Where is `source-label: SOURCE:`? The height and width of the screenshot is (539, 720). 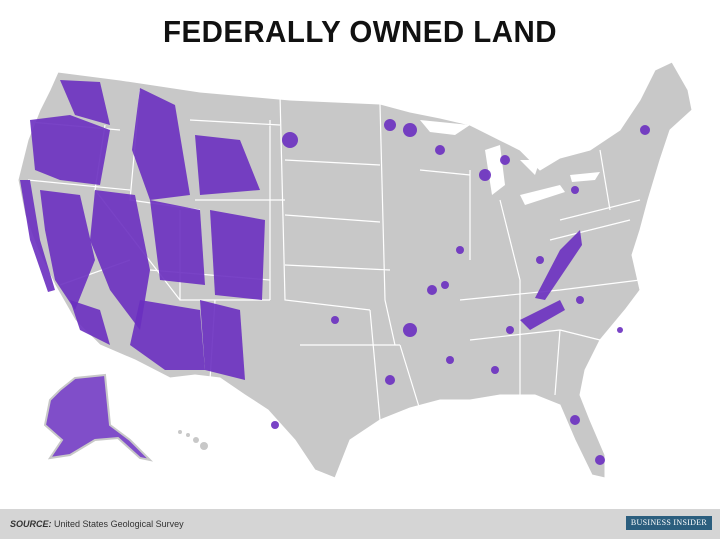
source-label: SOURCE: is located at coordinates (31, 524).